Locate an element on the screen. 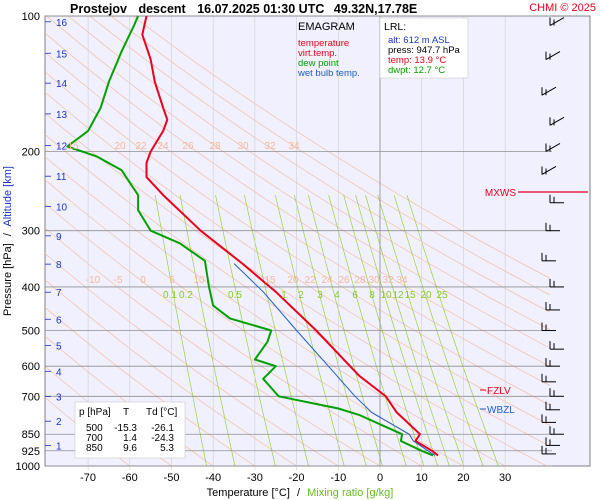  fzlv-label: FZLV is located at coordinates (499, 391).